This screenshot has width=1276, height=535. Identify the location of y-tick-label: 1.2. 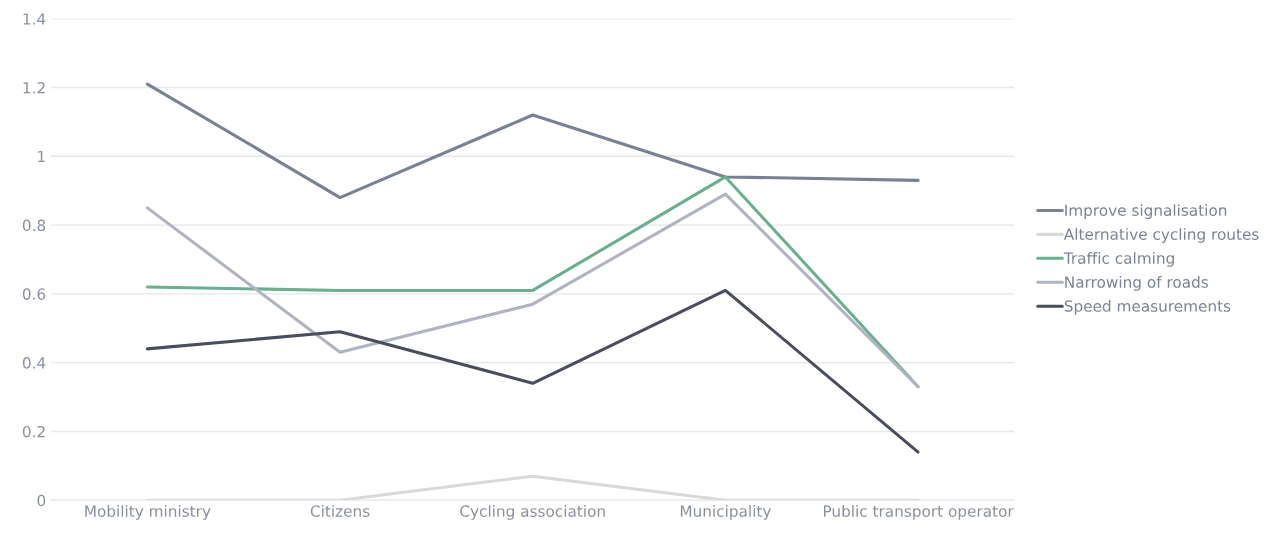
(34, 87).